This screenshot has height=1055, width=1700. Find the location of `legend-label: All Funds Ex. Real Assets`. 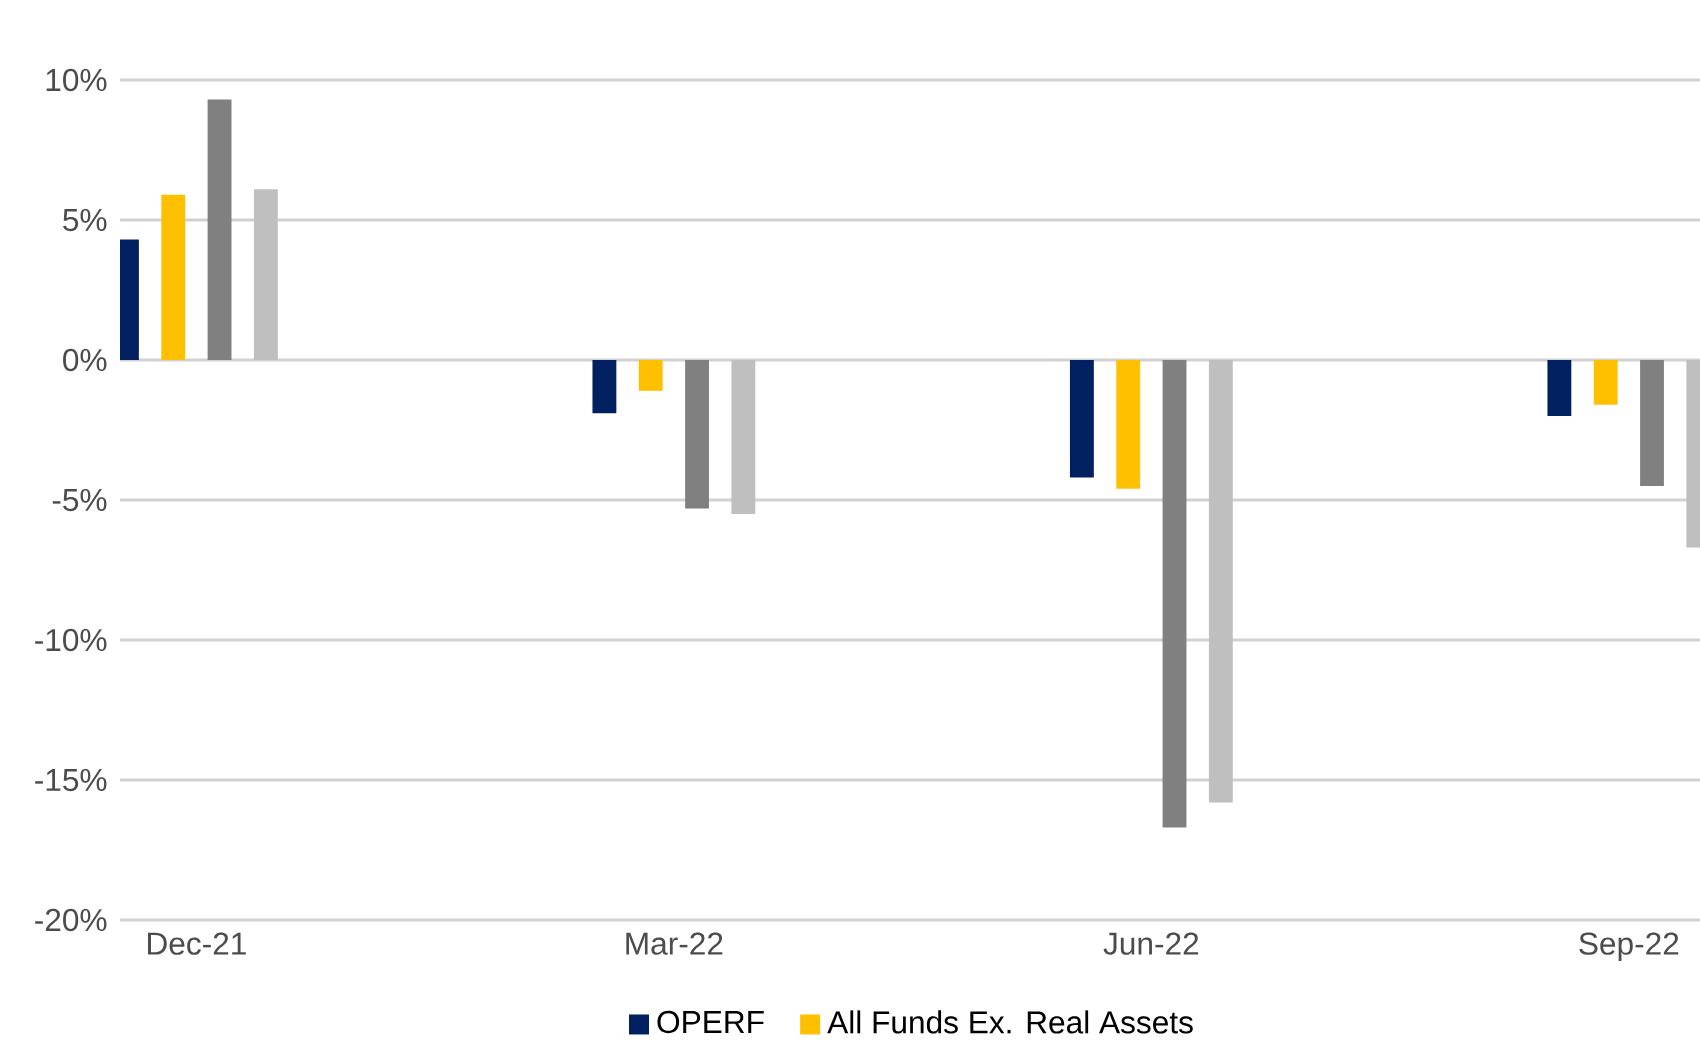

legend-label: All Funds Ex. Real Assets is located at coordinates (1010, 1022).